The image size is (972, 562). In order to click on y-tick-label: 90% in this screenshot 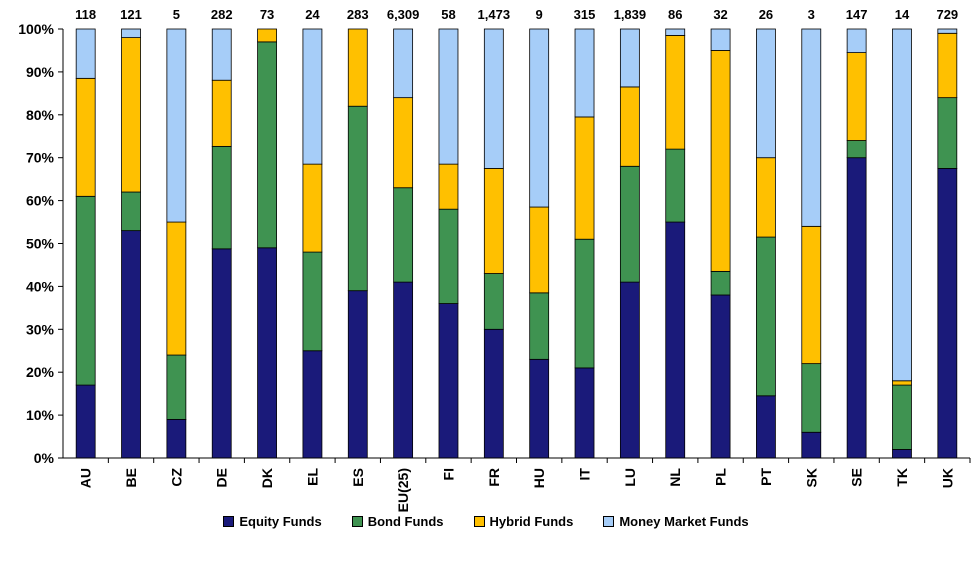, I will do `click(40, 72)`.